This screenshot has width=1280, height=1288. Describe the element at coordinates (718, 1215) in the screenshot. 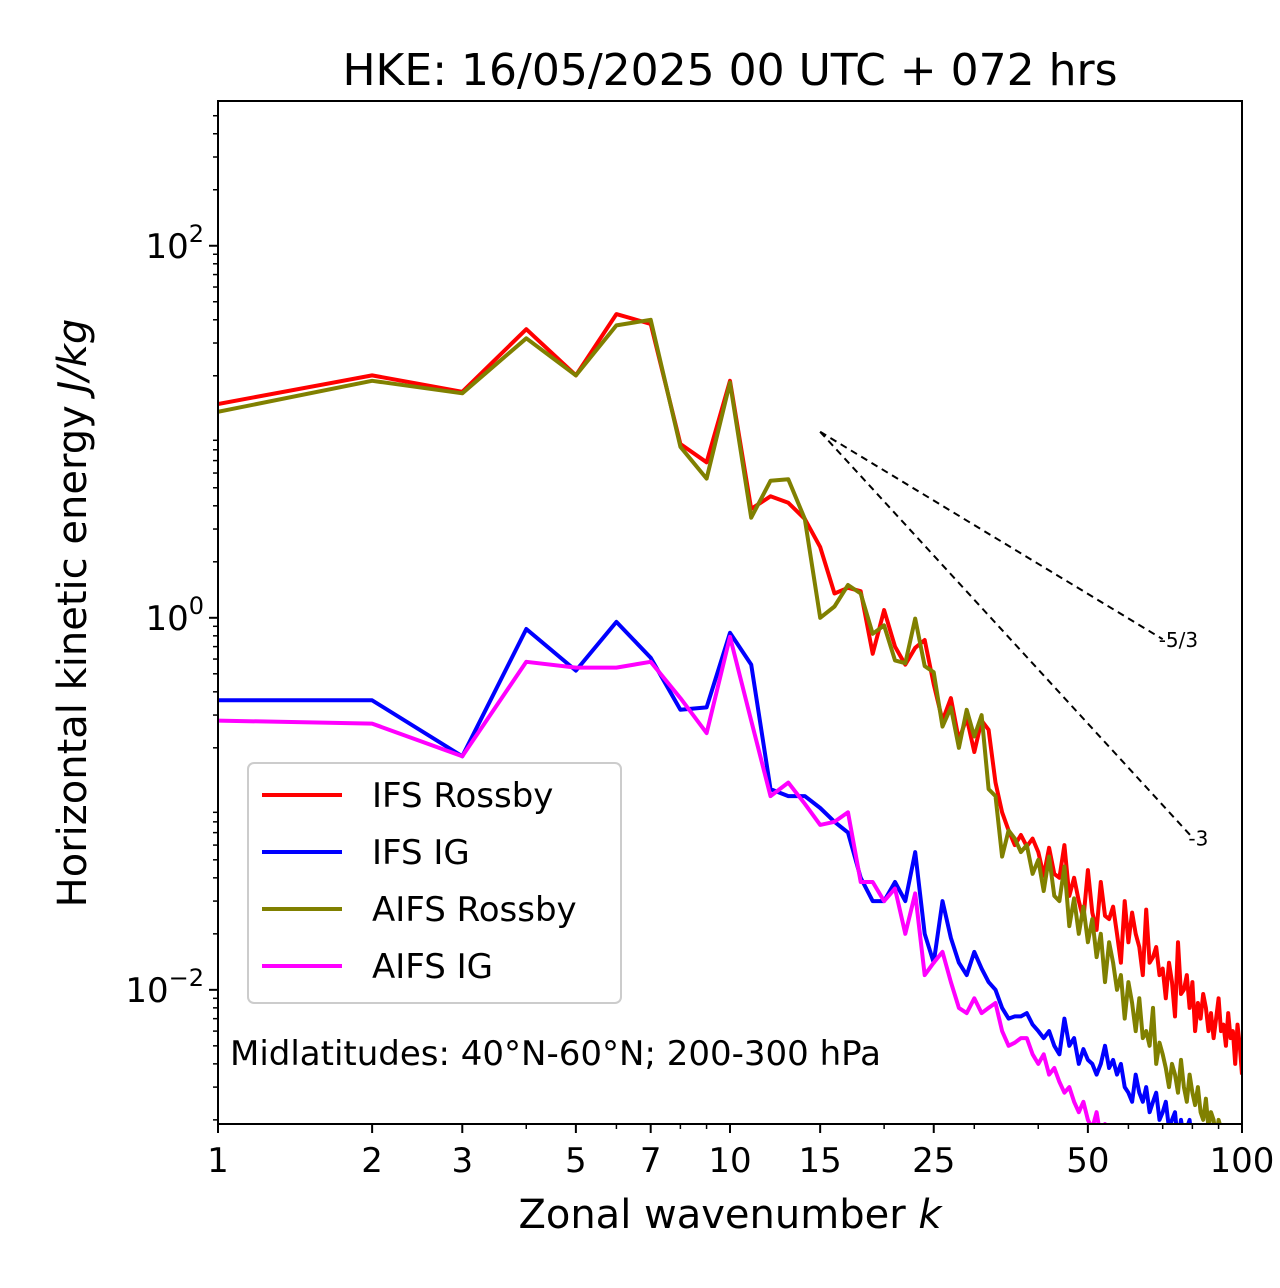

I see `x-axis-label-text: Zonal wavenumber` at that location.